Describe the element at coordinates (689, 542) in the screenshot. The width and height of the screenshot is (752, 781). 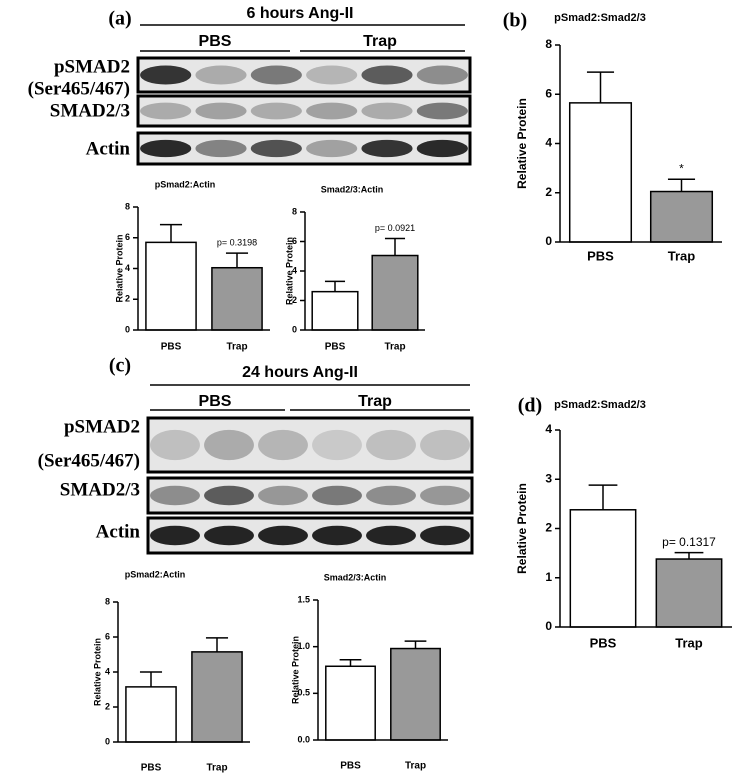
I see `annotation: p= 0.1317` at that location.